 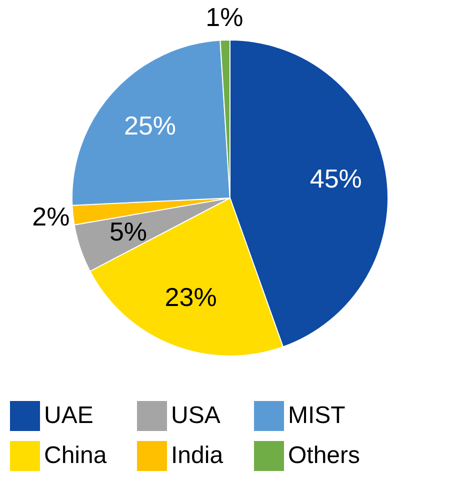 What do you see at coordinates (190, 297) in the screenshot?
I see `data-label: 23%` at bounding box center [190, 297].